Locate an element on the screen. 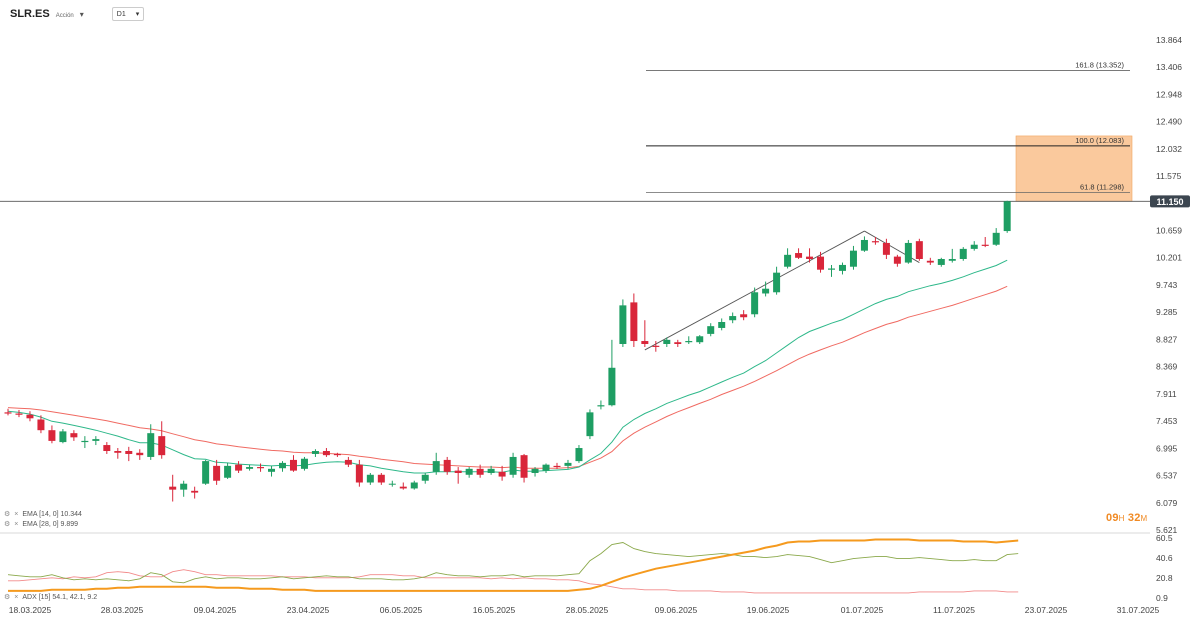 This screenshot has width=1200, height=626. x-tick-label: 19.06.2025 is located at coordinates (768, 610).